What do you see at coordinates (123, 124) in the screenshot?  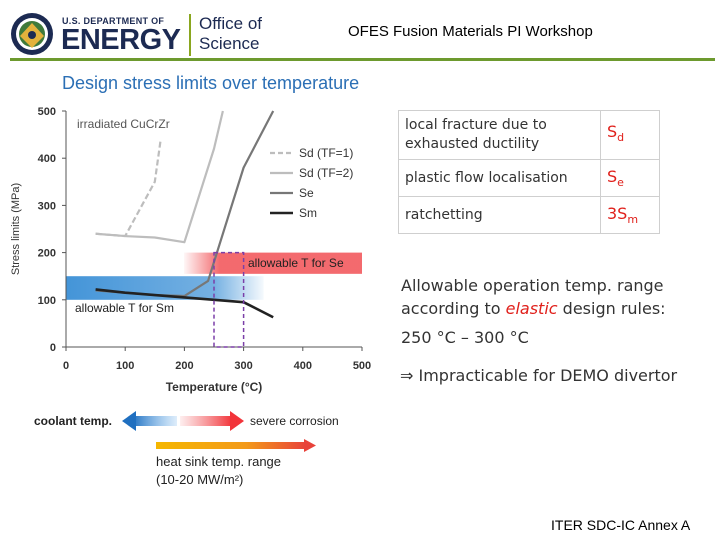 I see `material-label: irradiated CuCrZr` at bounding box center [123, 124].